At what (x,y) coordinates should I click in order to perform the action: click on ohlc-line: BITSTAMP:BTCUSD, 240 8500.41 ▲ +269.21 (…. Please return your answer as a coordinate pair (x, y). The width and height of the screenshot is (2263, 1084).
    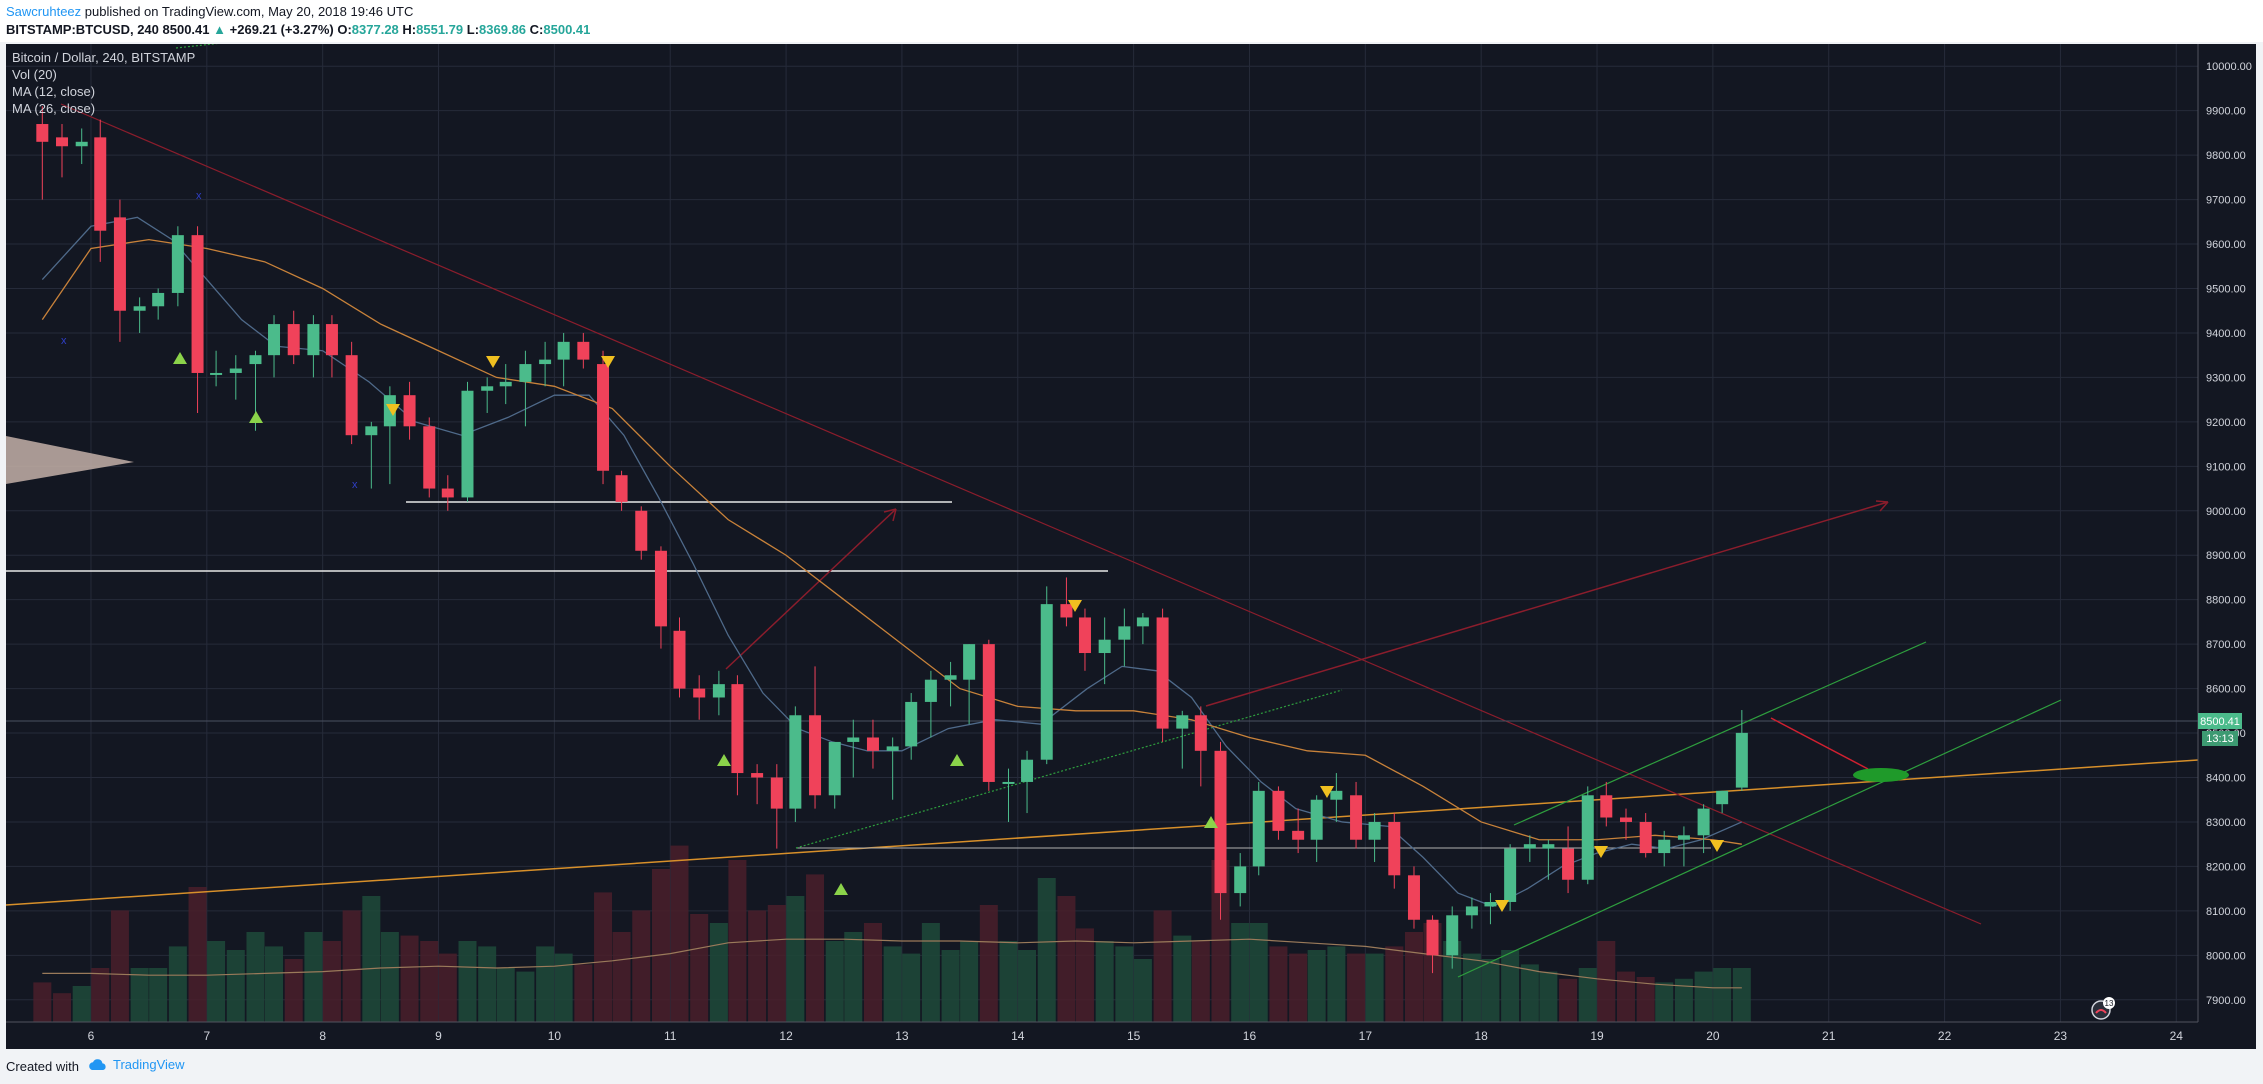
    Looking at the image, I should click on (298, 29).